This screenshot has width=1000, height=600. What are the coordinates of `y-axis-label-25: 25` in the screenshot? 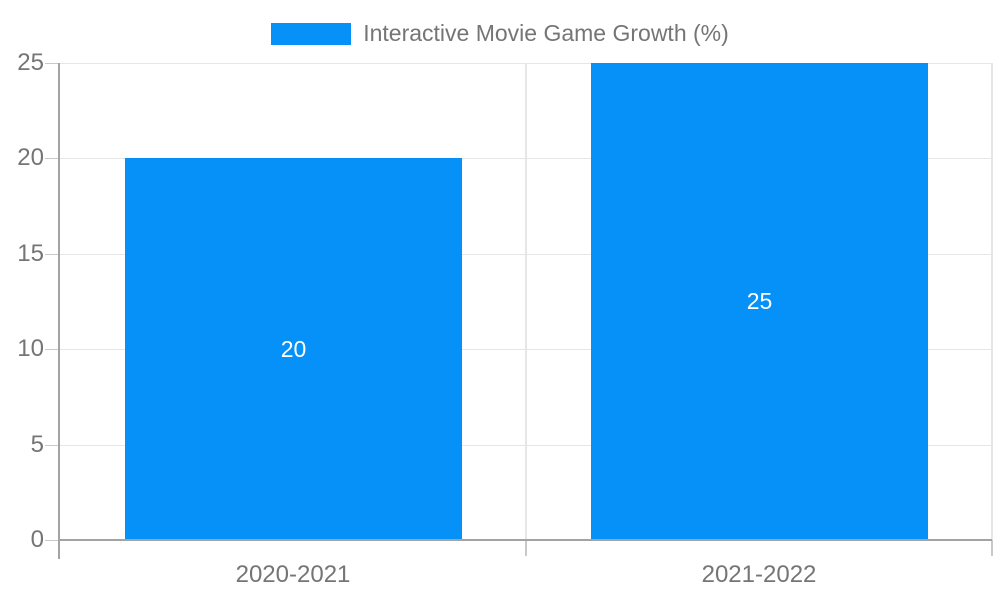 It's located at (30, 62).